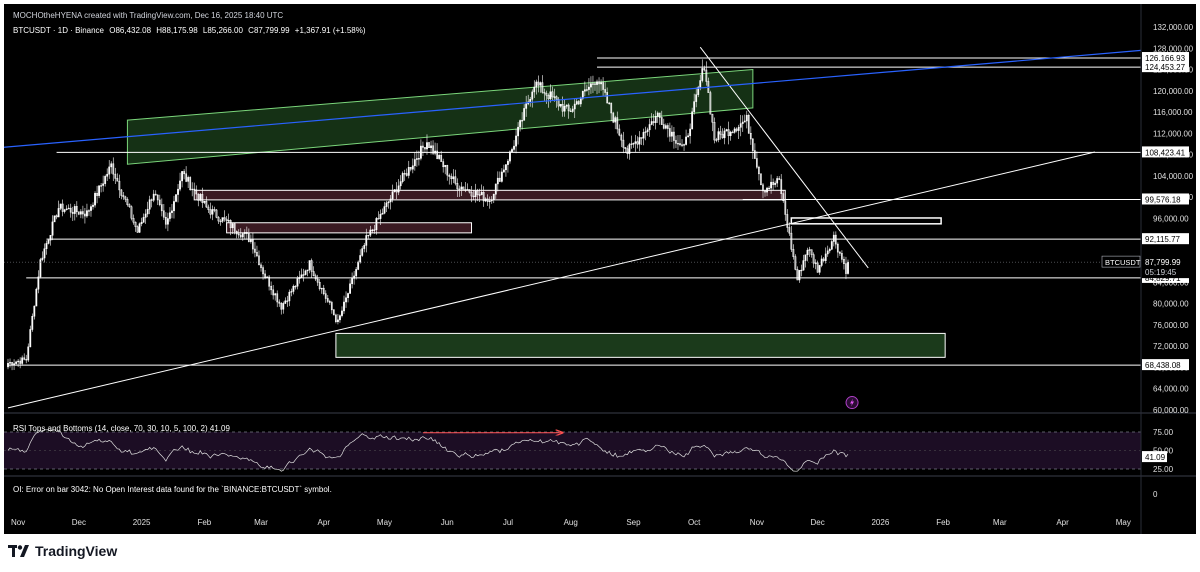 The image size is (1200, 572). What do you see at coordinates (440, 117) in the screenshot?
I see `rising-channel-green` at bounding box center [440, 117].